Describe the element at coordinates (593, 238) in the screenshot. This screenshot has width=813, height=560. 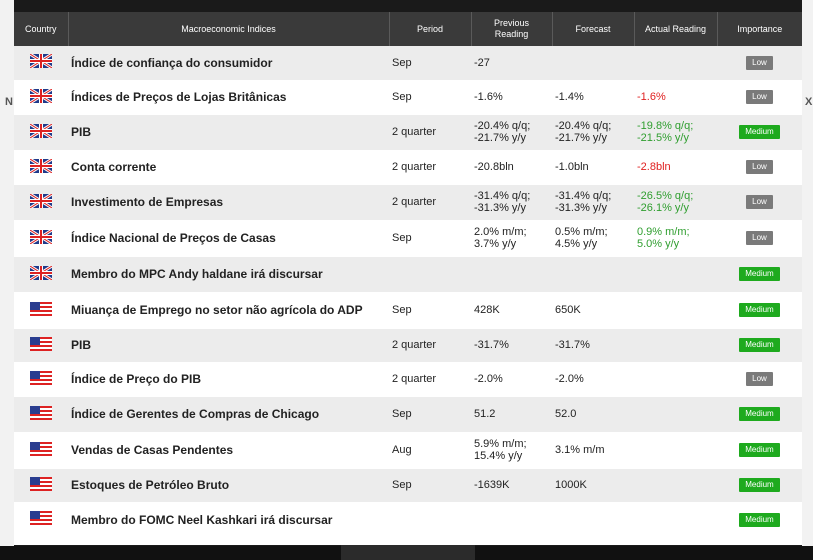
I see `forecast-cell: 0.5% m/m; 4.5% y/y` at that location.